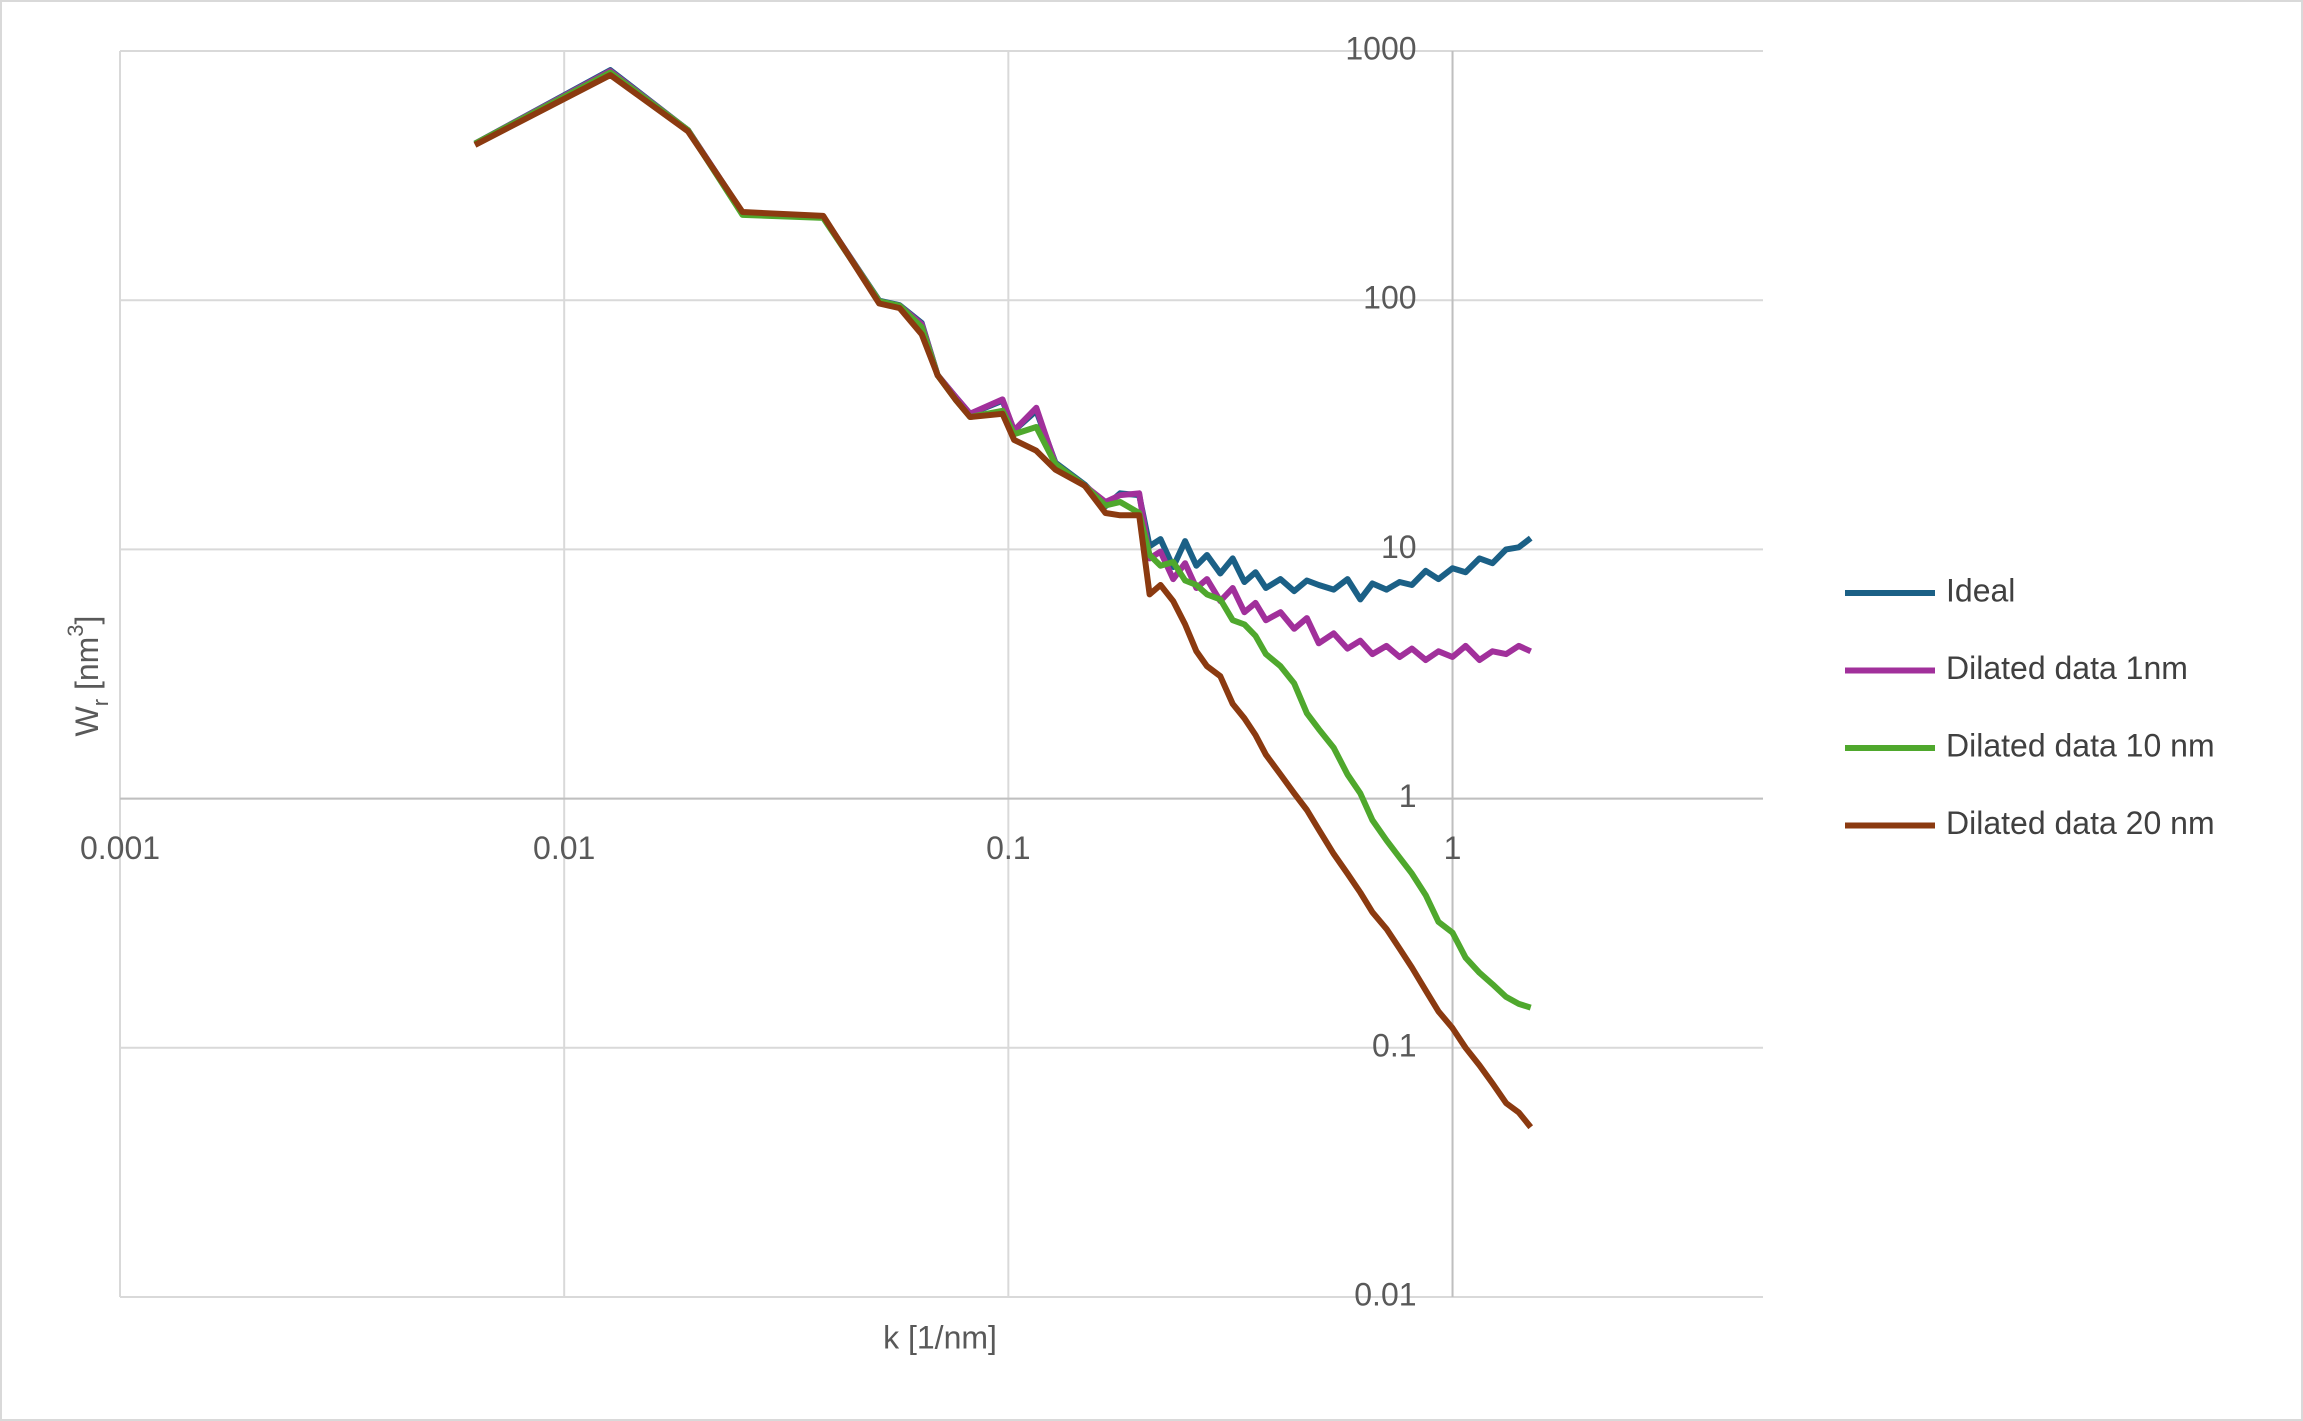 Image resolution: width=2303 pixels, height=1421 pixels. Describe the element at coordinates (1453, 848) in the screenshot. I see `x-tick-label: 1` at that location.